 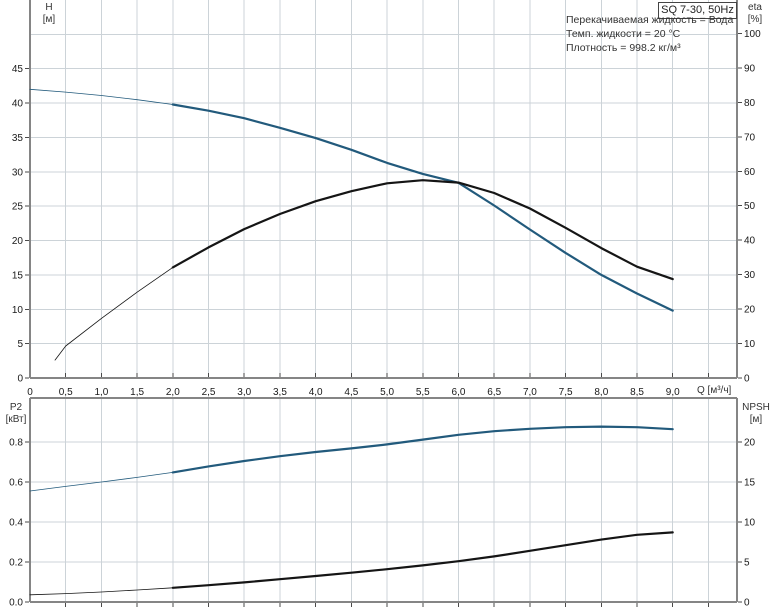 What do you see at coordinates (530, 392) in the screenshot?
I see `x-tick-label: 7,0` at bounding box center [530, 392].